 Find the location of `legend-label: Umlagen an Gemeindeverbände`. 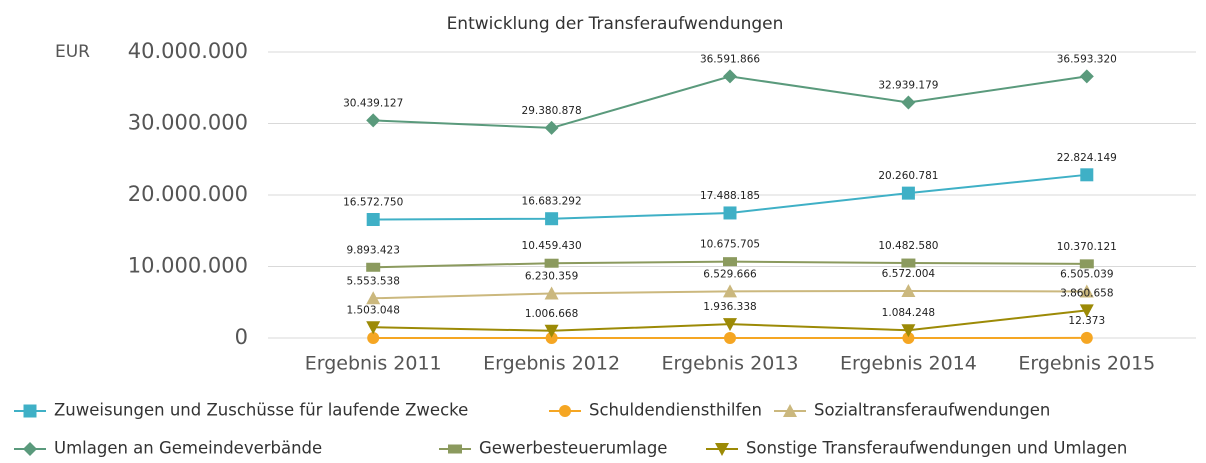

legend-label: Umlagen an Gemeindeverbände is located at coordinates (188, 448).